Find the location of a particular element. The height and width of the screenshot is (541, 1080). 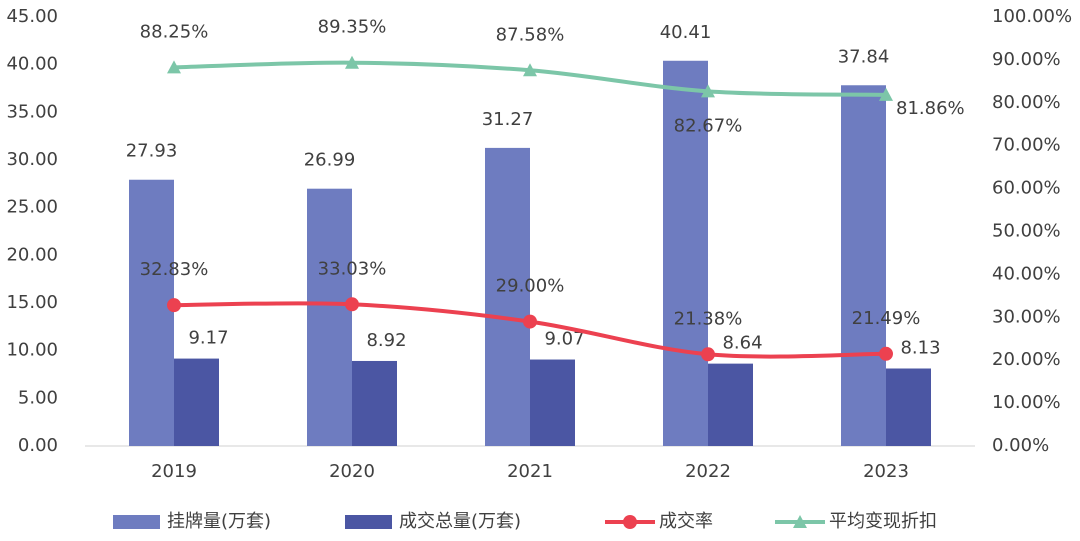

y2-tick-label: 70.00% is located at coordinates (1026, 145).